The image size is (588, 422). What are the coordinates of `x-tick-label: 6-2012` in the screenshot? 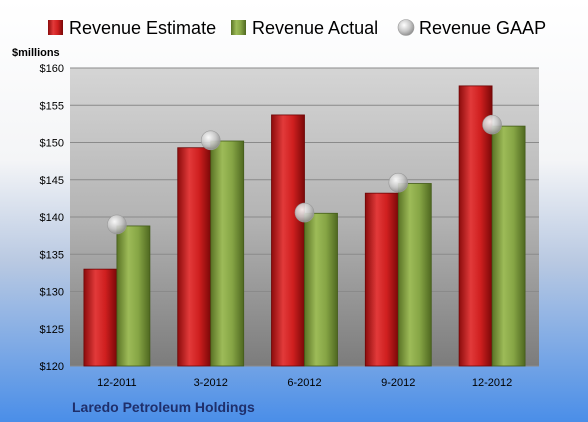 It's located at (304, 383).